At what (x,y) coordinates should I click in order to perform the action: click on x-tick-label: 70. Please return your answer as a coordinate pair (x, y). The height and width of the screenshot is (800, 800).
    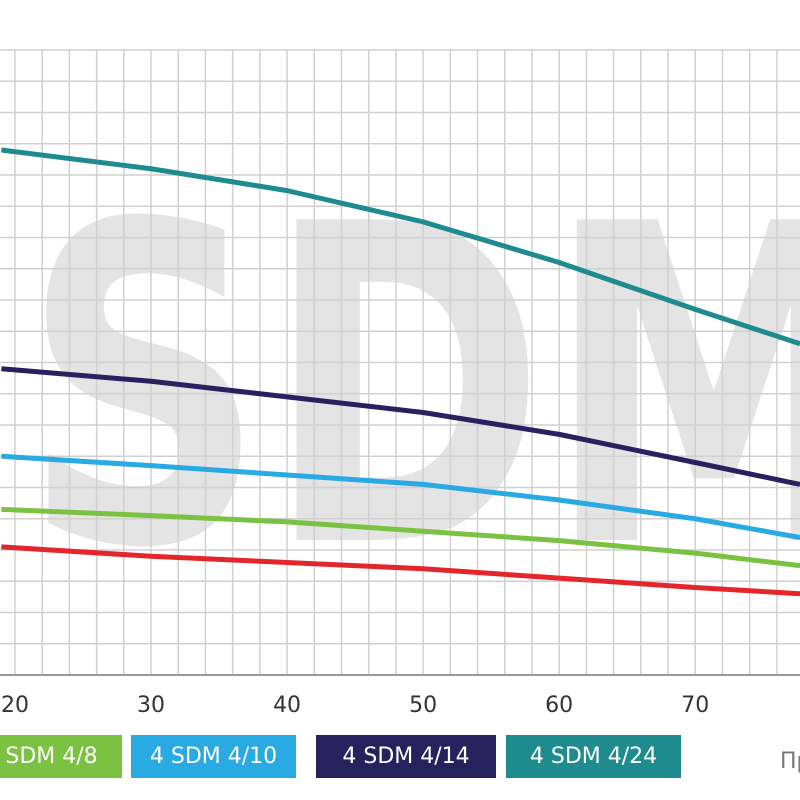
    Looking at the image, I should click on (695, 705).